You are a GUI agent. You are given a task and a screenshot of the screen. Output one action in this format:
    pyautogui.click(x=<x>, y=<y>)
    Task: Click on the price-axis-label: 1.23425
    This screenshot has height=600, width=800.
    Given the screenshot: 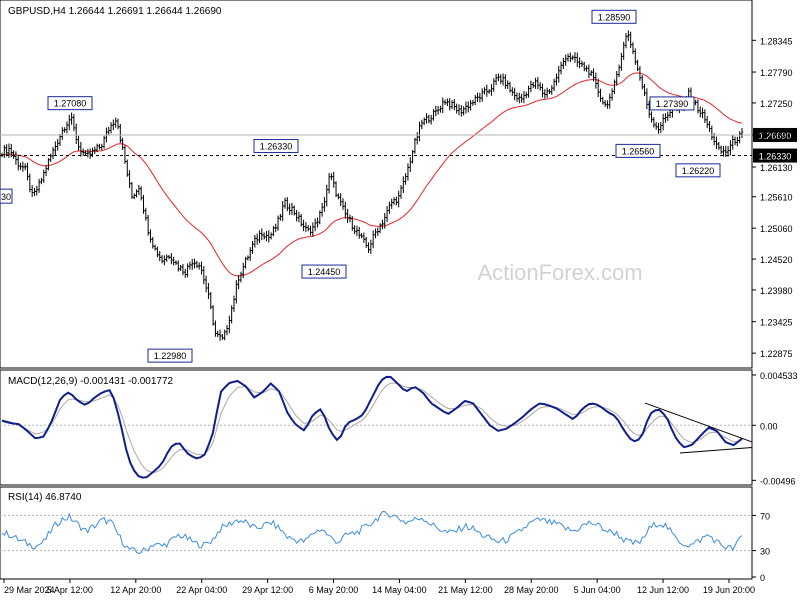 What is the action you would take?
    pyautogui.click(x=776, y=323)
    